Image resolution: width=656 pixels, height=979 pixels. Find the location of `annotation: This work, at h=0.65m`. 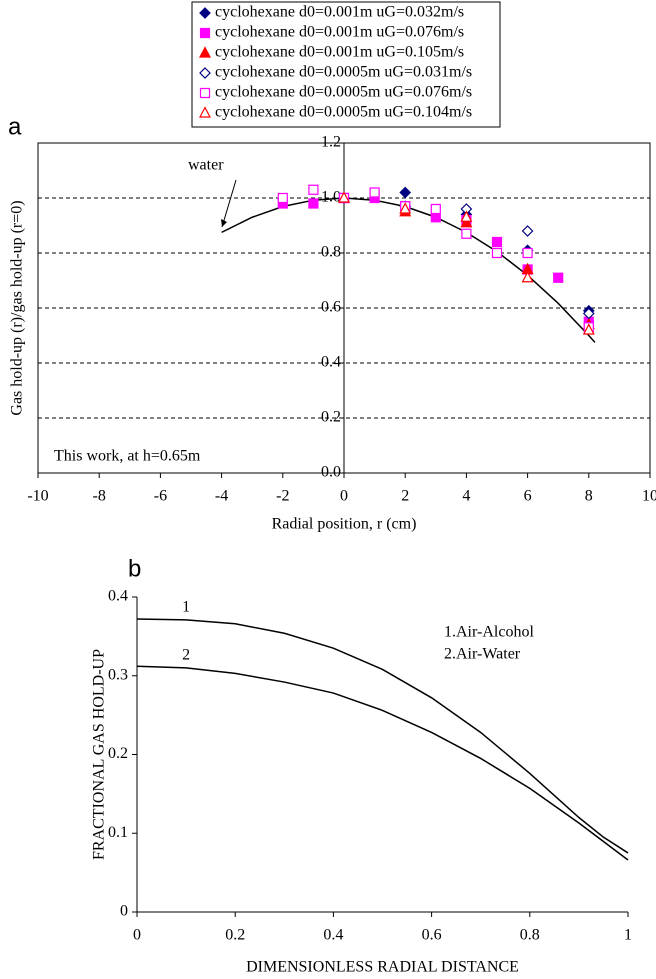

annotation: This work, at h=0.65m is located at coordinates (127, 456).